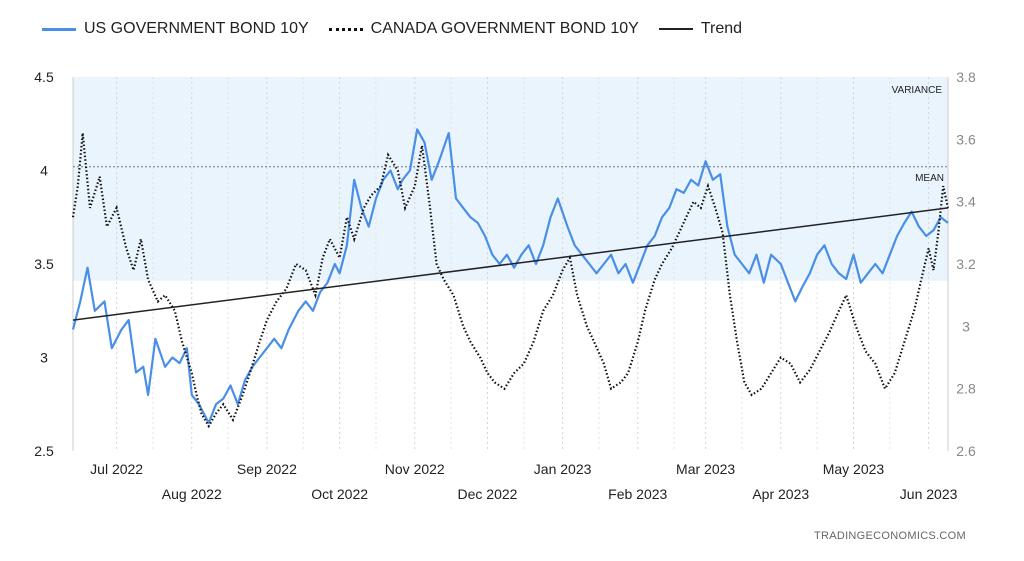 The width and height of the screenshot is (1024, 561). I want to click on x-tick-label: Dec 2022, so click(488, 494).